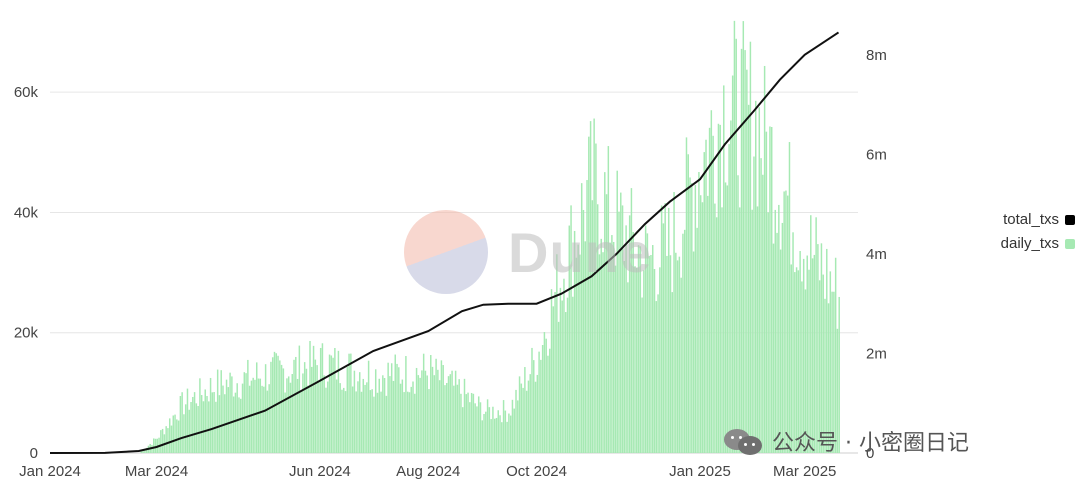 The image size is (1080, 485). I want to click on right-tick-label: 4m, so click(876, 254).